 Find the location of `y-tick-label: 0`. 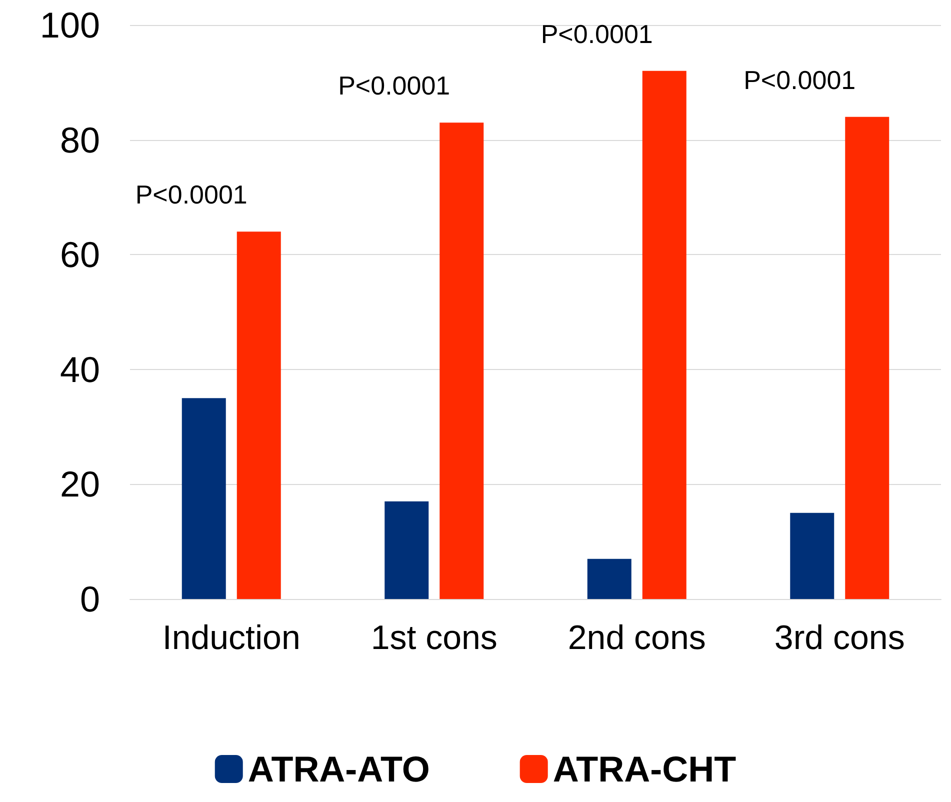

y-tick-label: 0 is located at coordinates (90, 599).